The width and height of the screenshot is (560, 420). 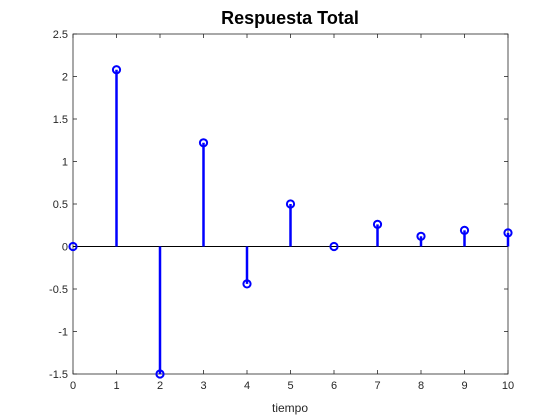 I want to click on x-tick-label: 5, so click(x=290, y=386).